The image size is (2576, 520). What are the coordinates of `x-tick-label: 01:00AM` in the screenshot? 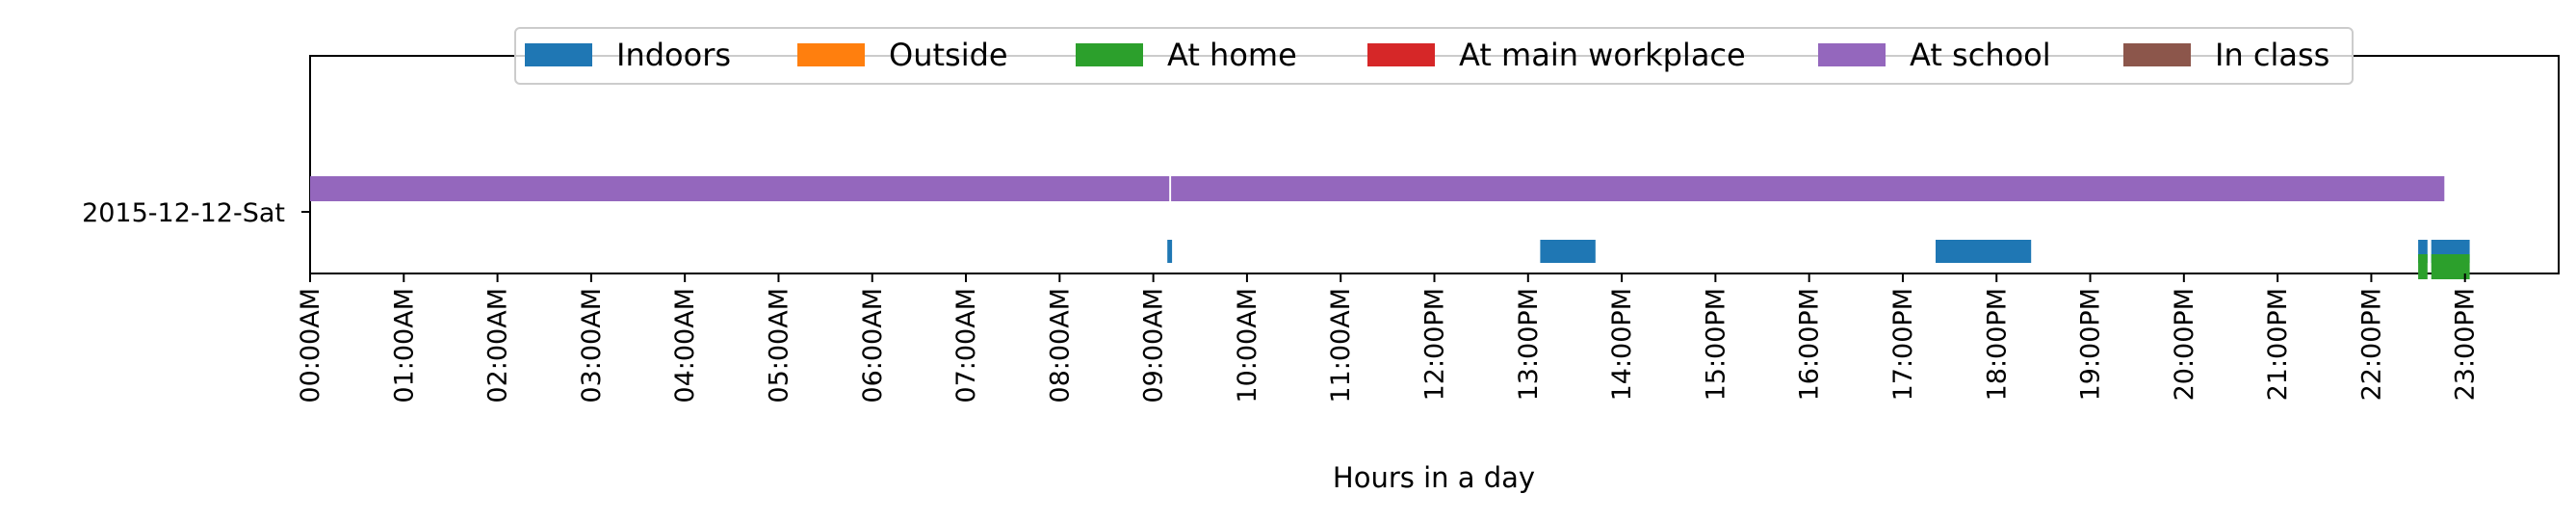 It's located at (404, 345).